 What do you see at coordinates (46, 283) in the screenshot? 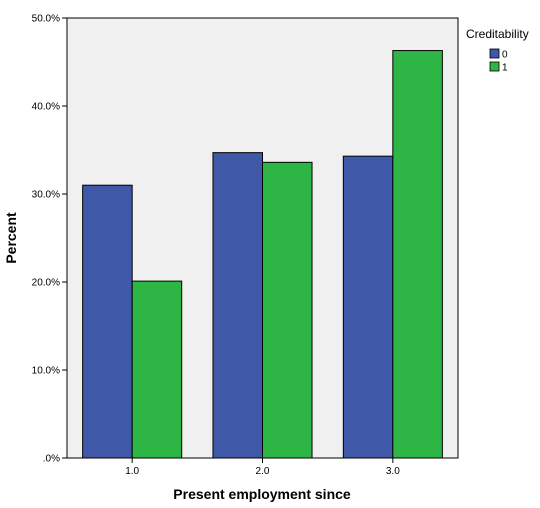
I see `y-tick-label: 20.0%` at bounding box center [46, 283].